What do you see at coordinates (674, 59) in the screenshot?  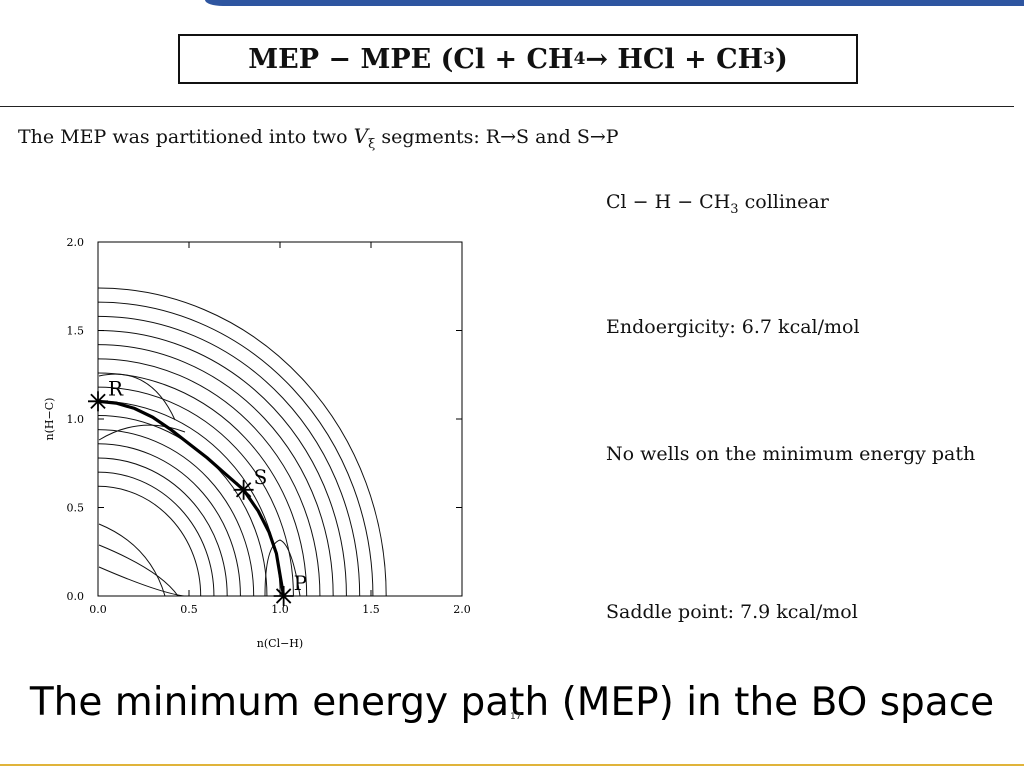 I see `title-mid: → HCl + CH` at bounding box center [674, 59].